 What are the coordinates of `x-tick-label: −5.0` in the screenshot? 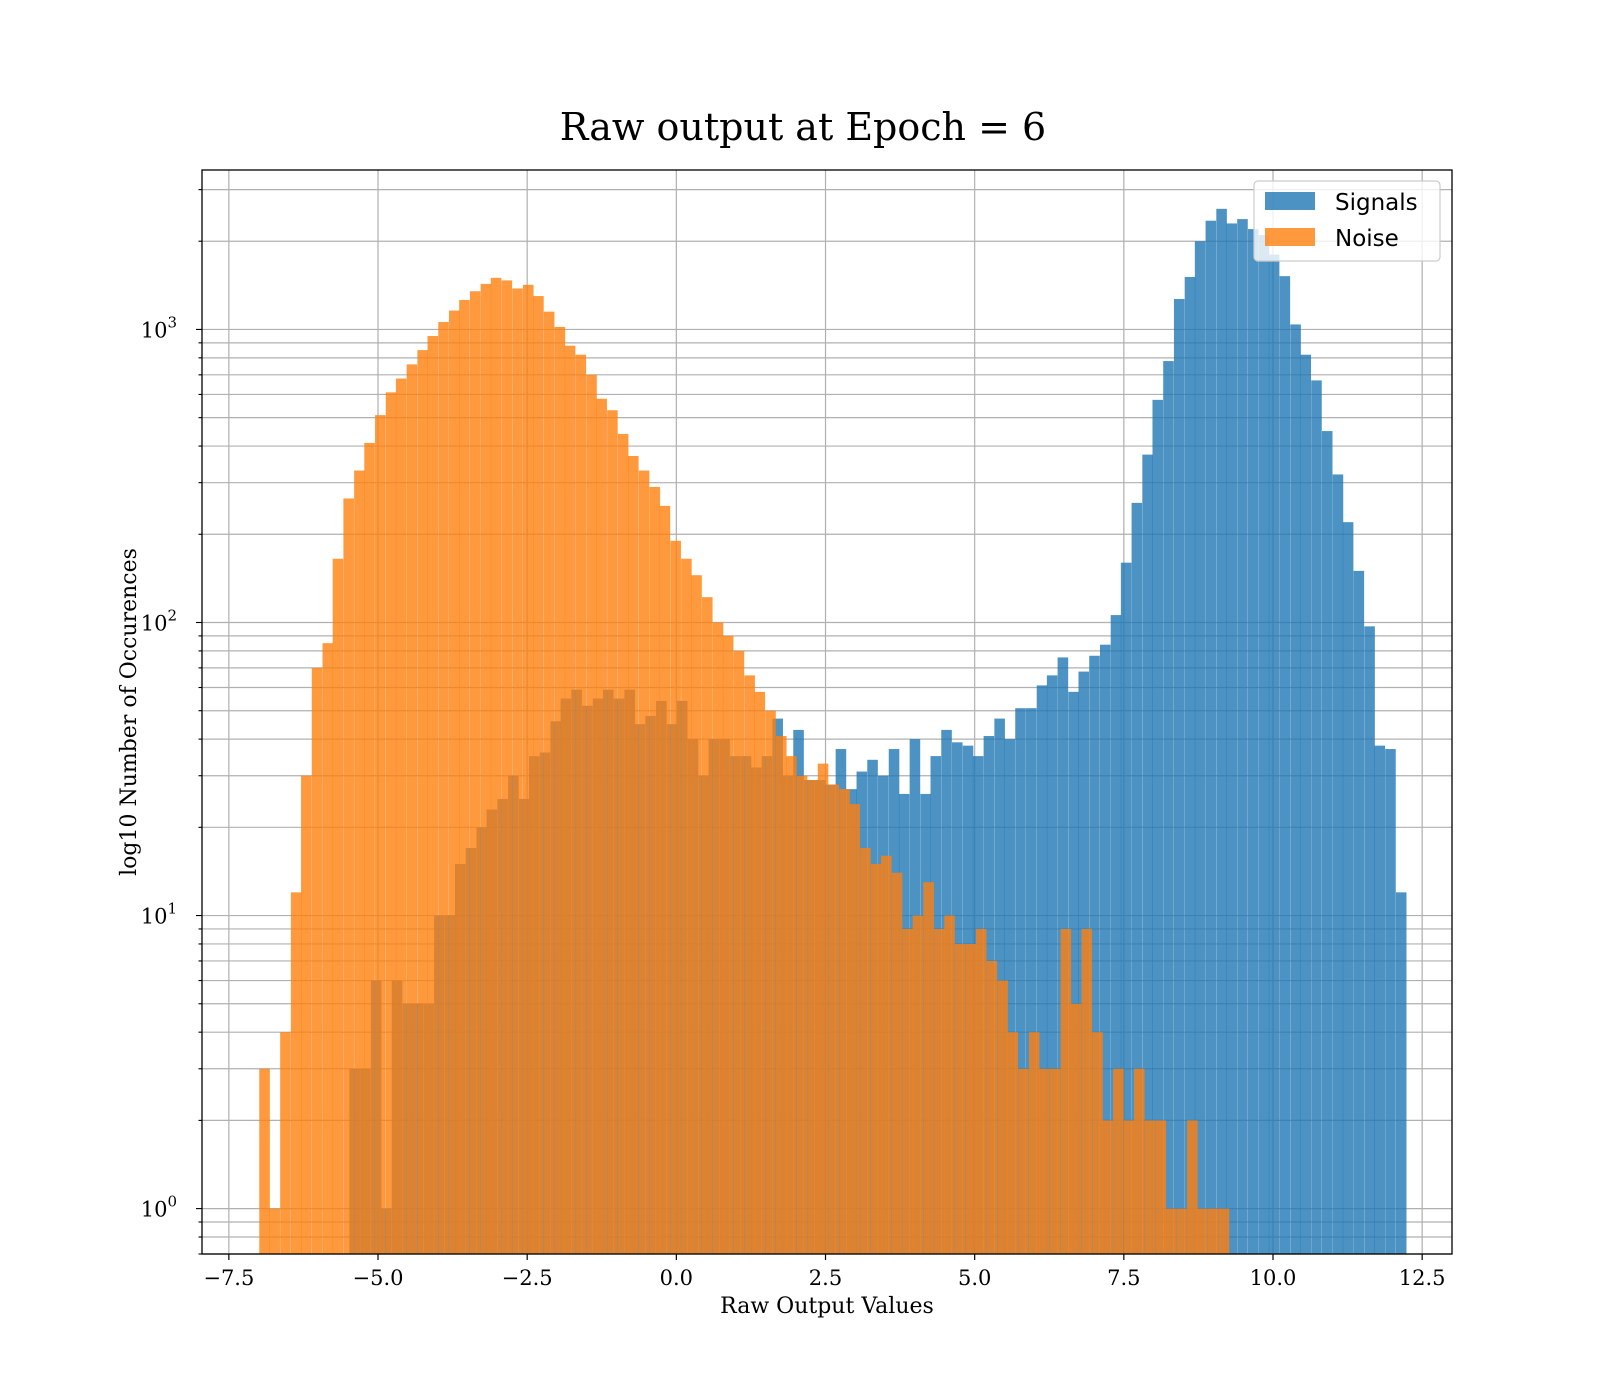 It's located at (378, 1278).